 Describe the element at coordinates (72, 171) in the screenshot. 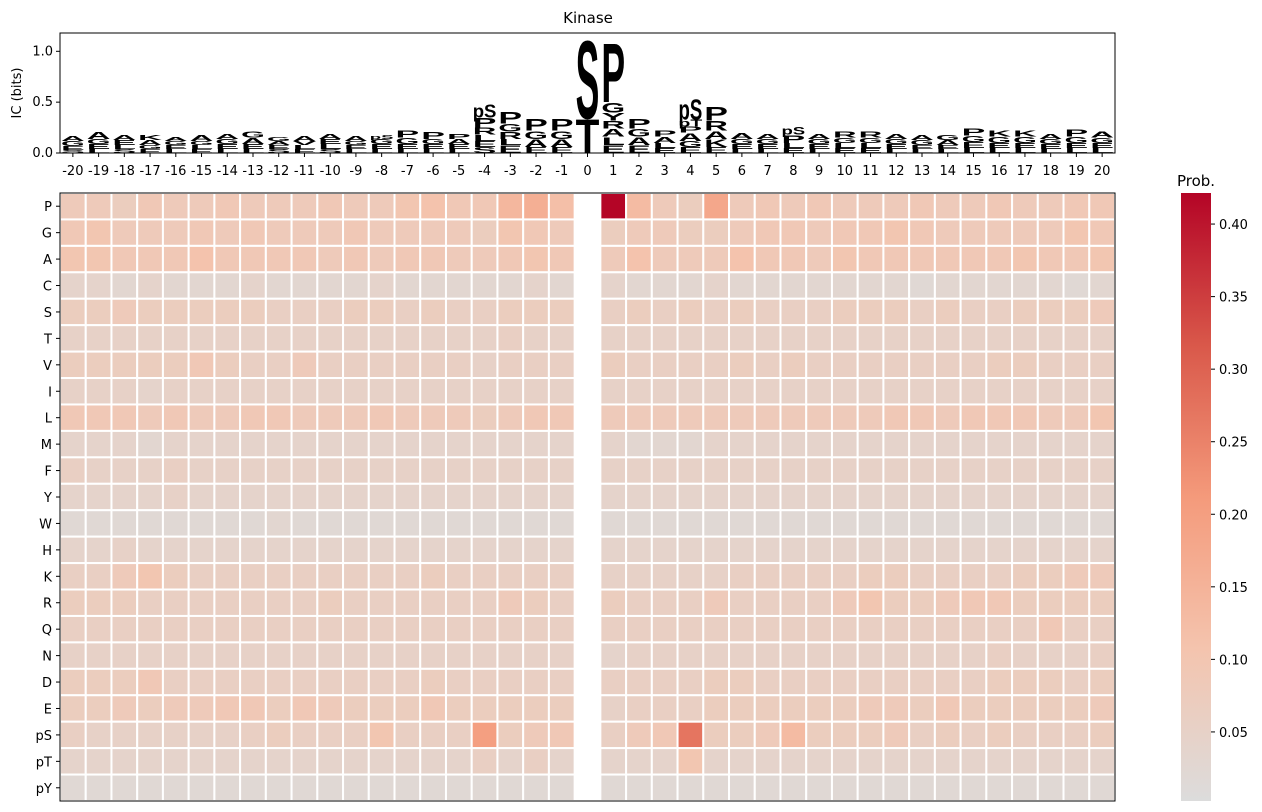

I see `x-tick-label: -20` at that location.